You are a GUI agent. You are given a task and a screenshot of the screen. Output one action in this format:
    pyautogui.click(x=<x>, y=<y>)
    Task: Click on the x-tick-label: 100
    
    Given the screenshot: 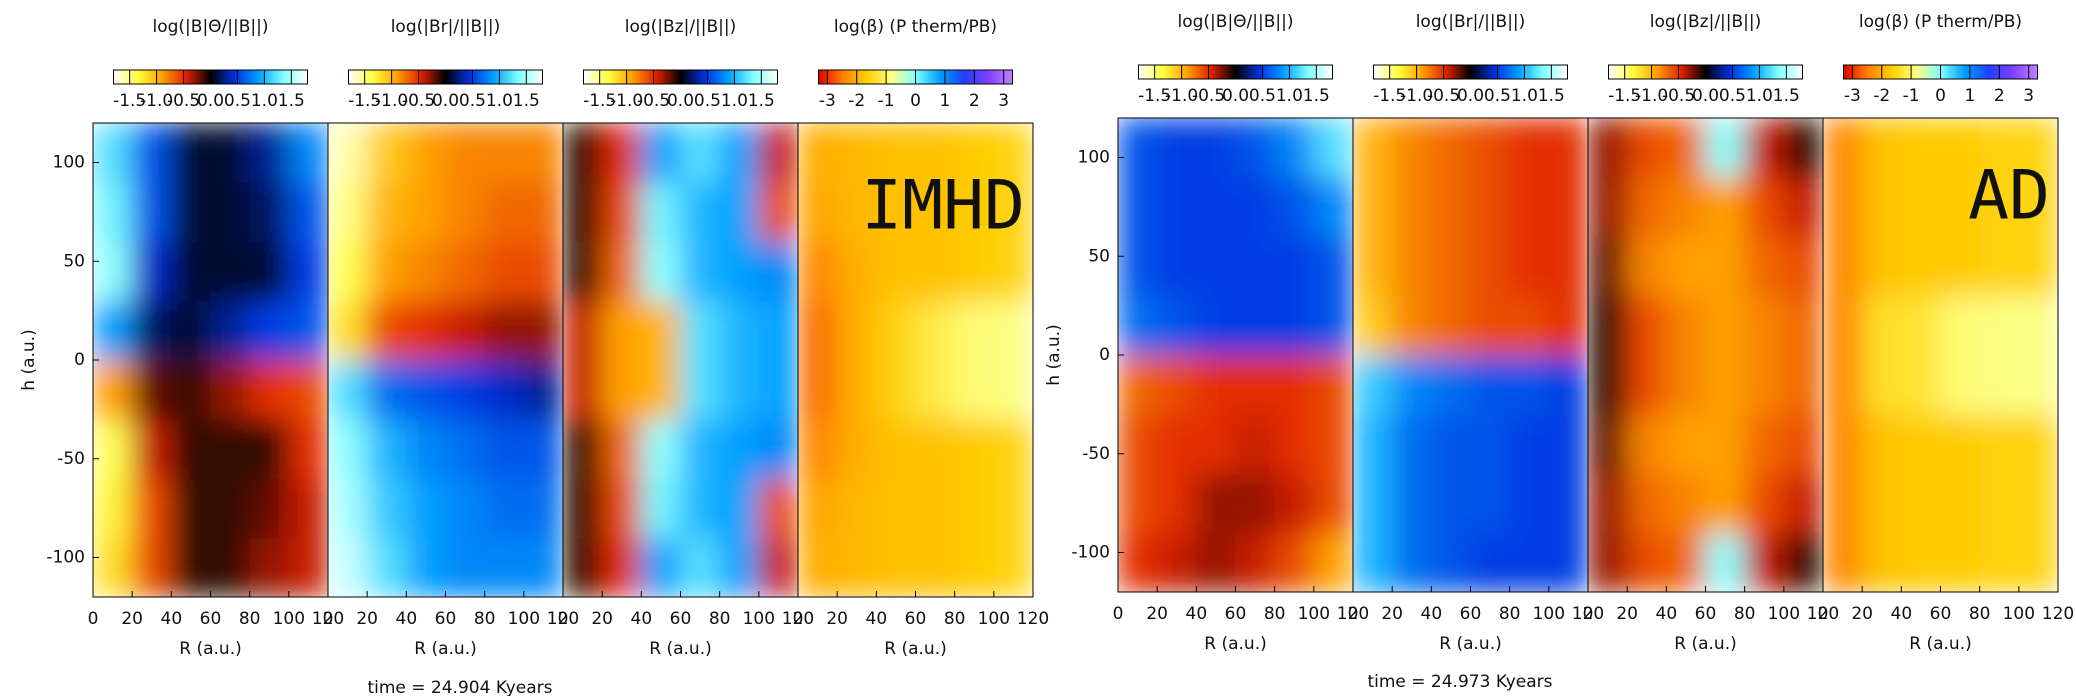 What is the action you would take?
    pyautogui.click(x=2019, y=614)
    